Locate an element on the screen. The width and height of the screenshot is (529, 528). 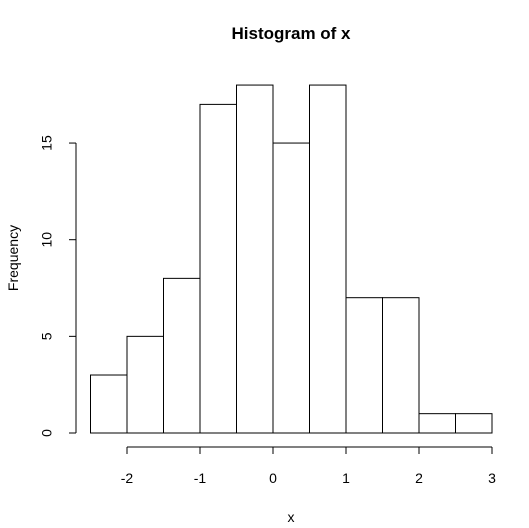
y-tick-label-0: 0 is located at coordinates (47, 433).